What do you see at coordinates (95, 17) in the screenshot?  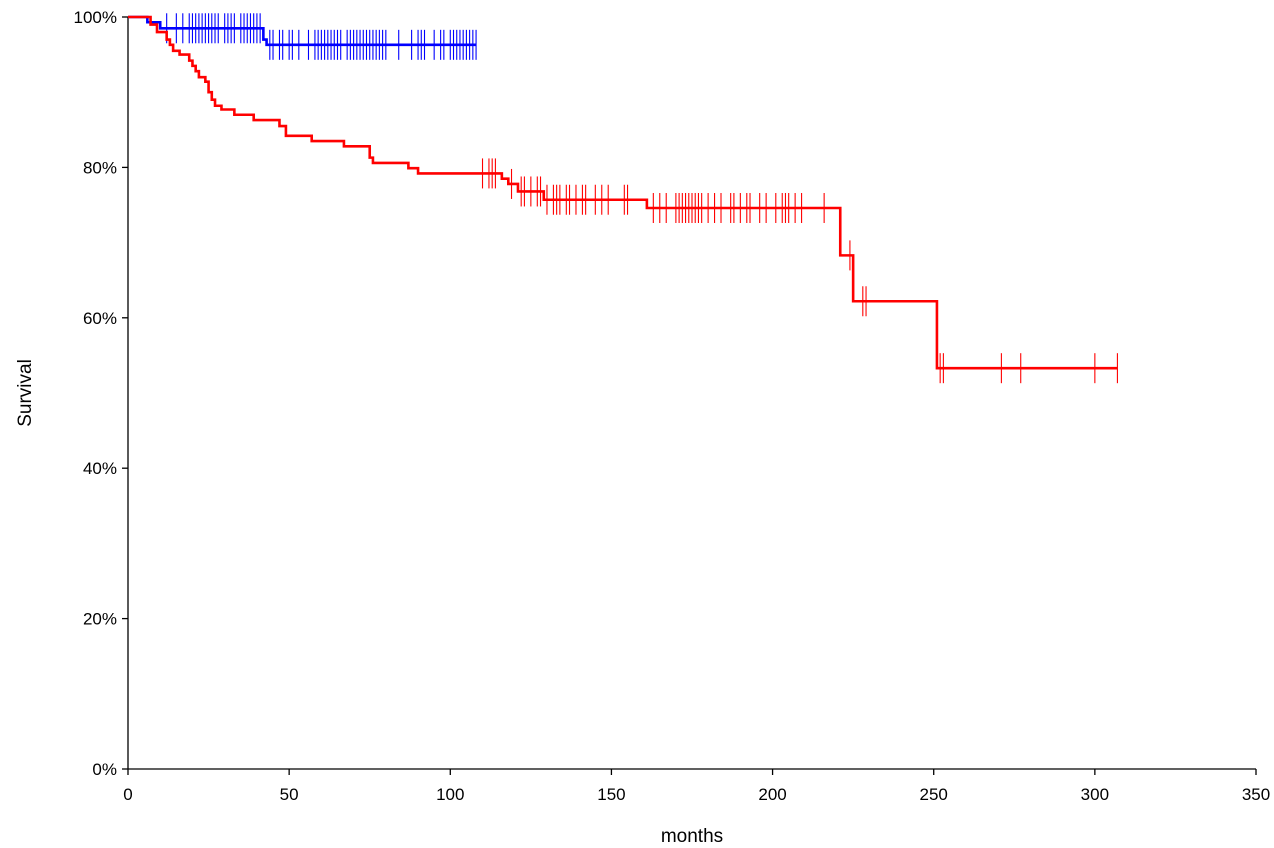 I see `y-tick-label: 100%` at bounding box center [95, 17].